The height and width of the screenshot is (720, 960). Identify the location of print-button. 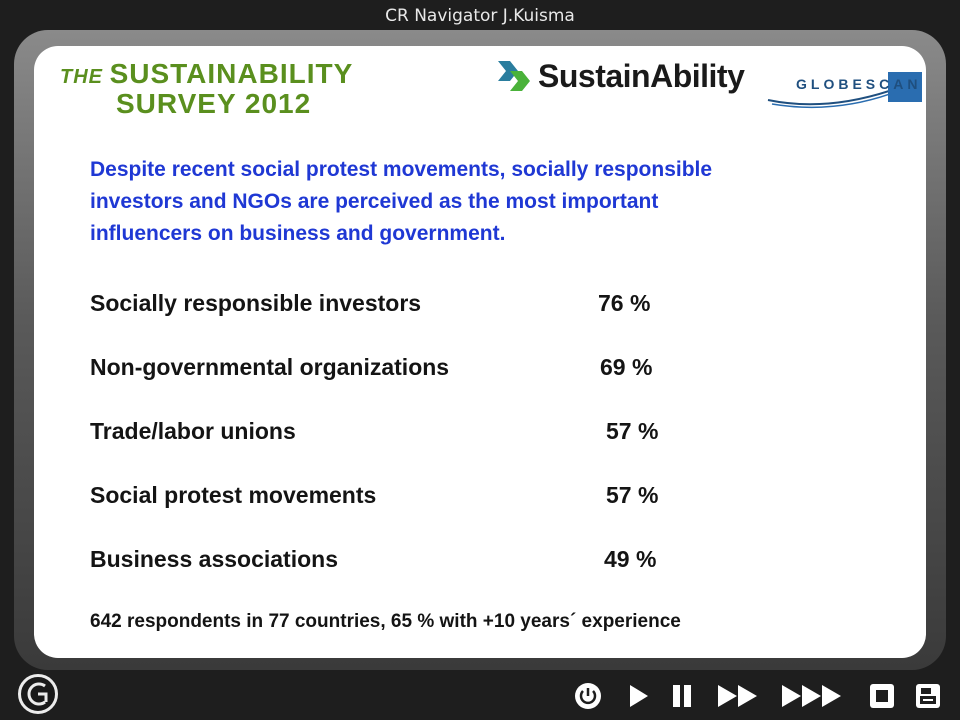
(928, 696).